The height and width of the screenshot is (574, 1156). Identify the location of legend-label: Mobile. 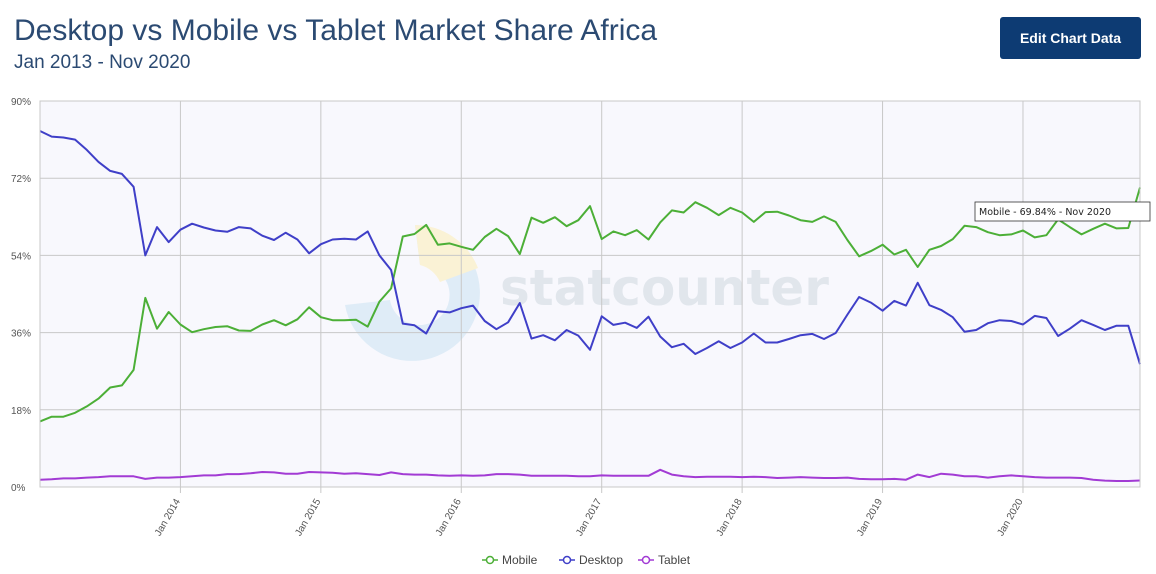
(520, 560).